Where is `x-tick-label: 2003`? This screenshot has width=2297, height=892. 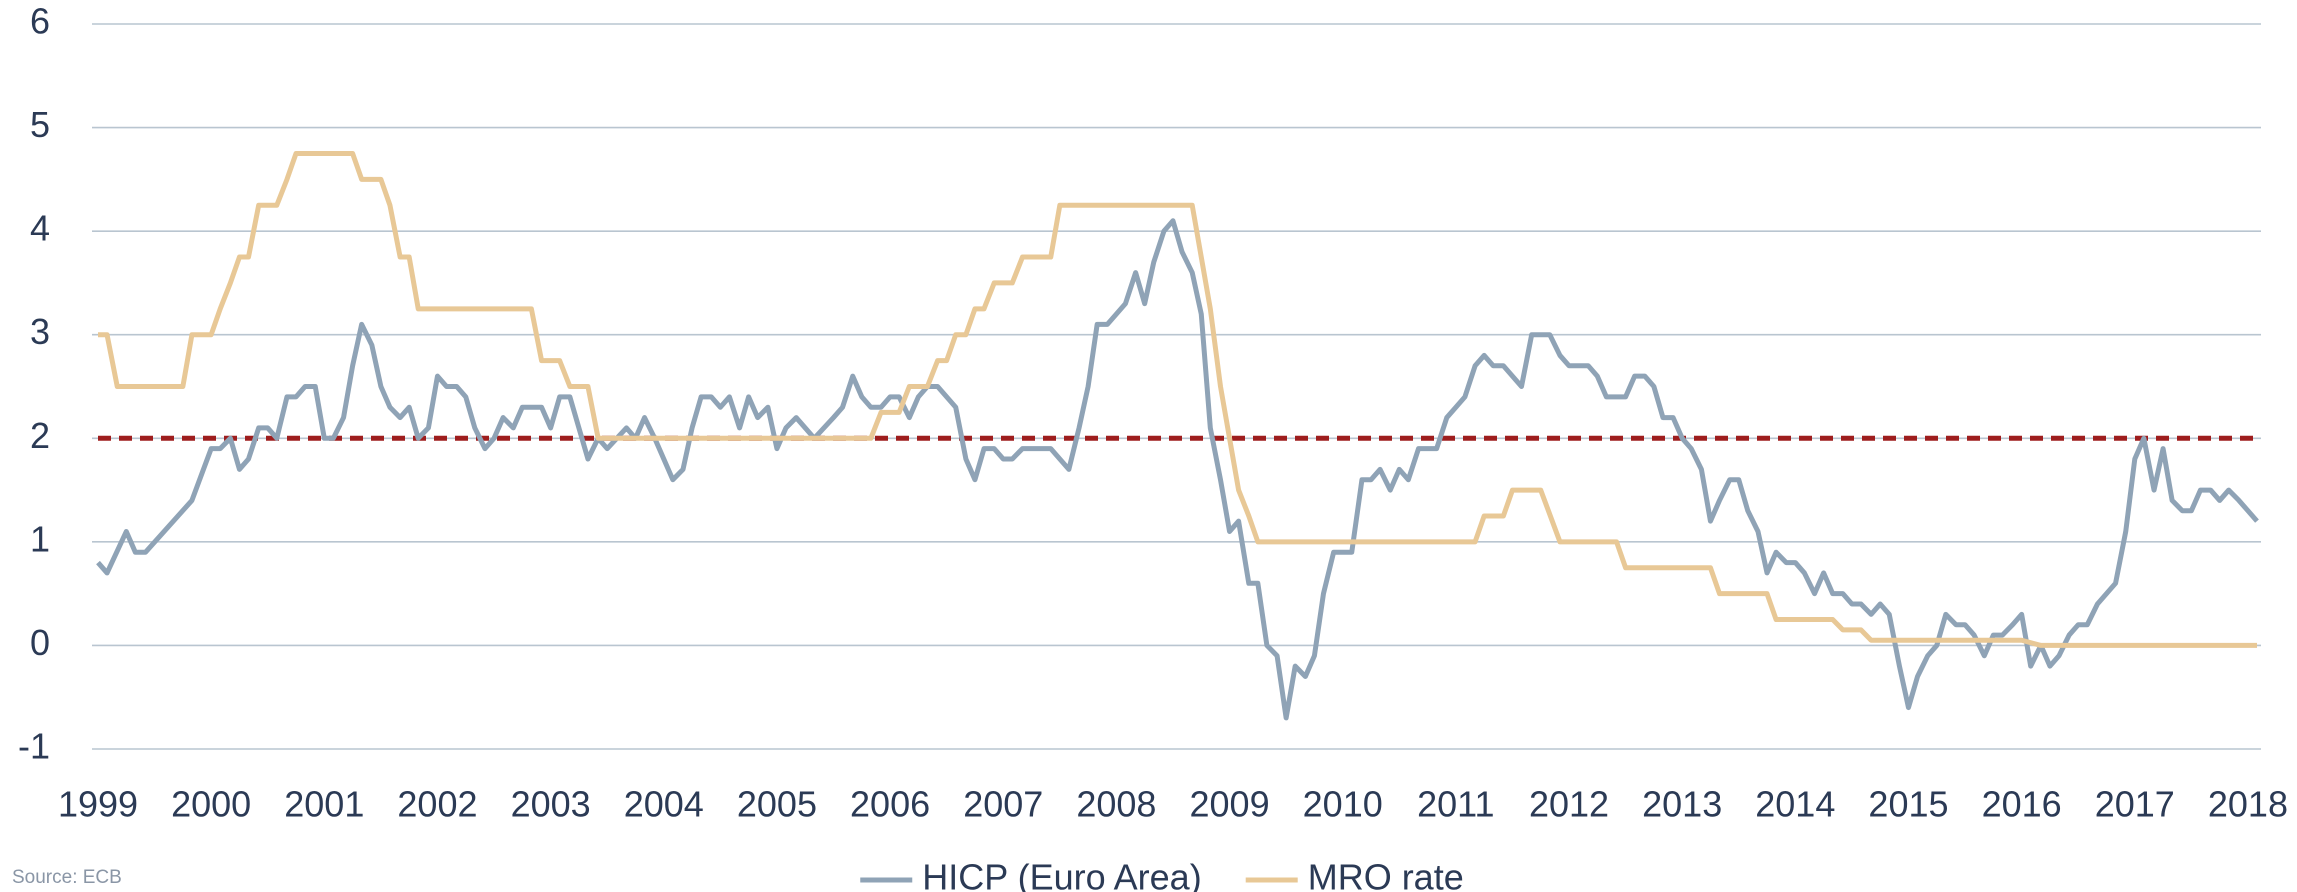 x-tick-label: 2003 is located at coordinates (551, 804).